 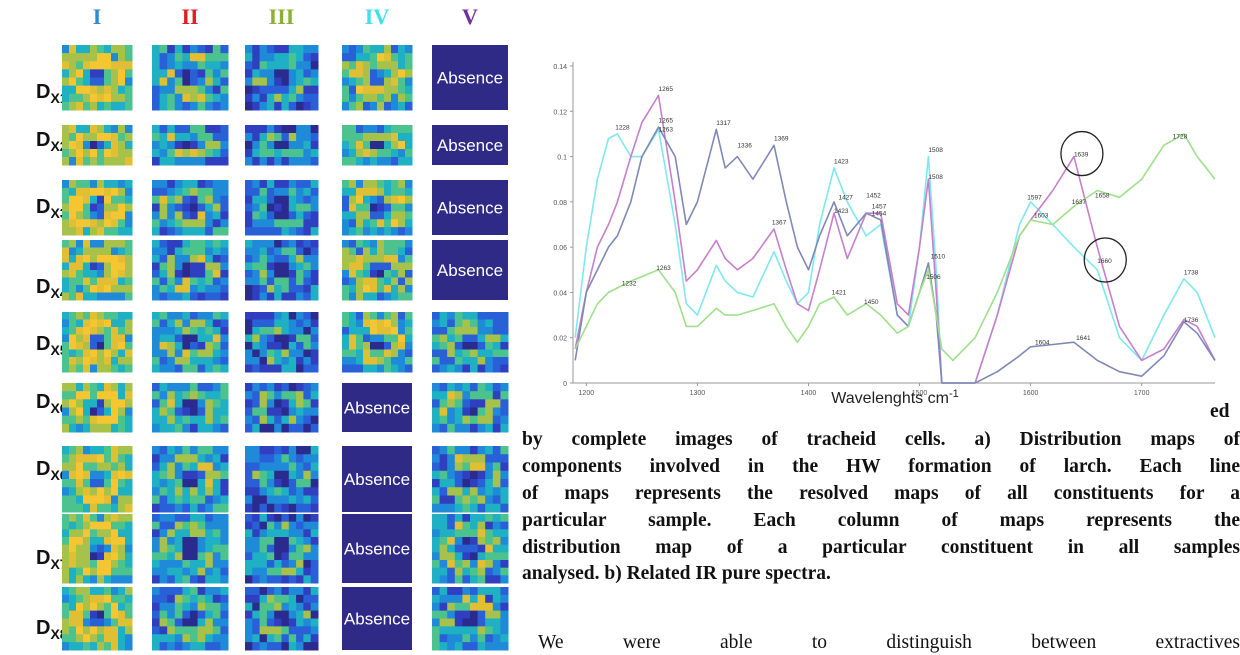 What do you see at coordinates (666, 130) in the screenshot?
I see `peak-label: 1263` at bounding box center [666, 130].